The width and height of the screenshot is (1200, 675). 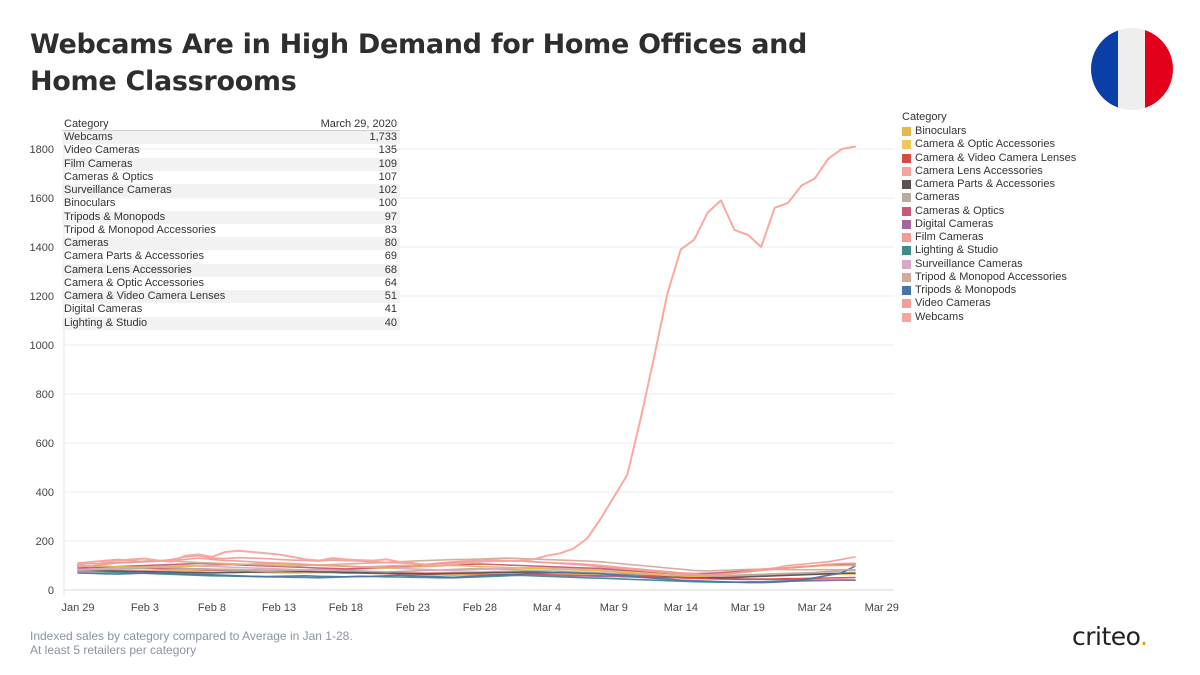 I want to click on legend-item: Cameras, so click(x=989, y=197).